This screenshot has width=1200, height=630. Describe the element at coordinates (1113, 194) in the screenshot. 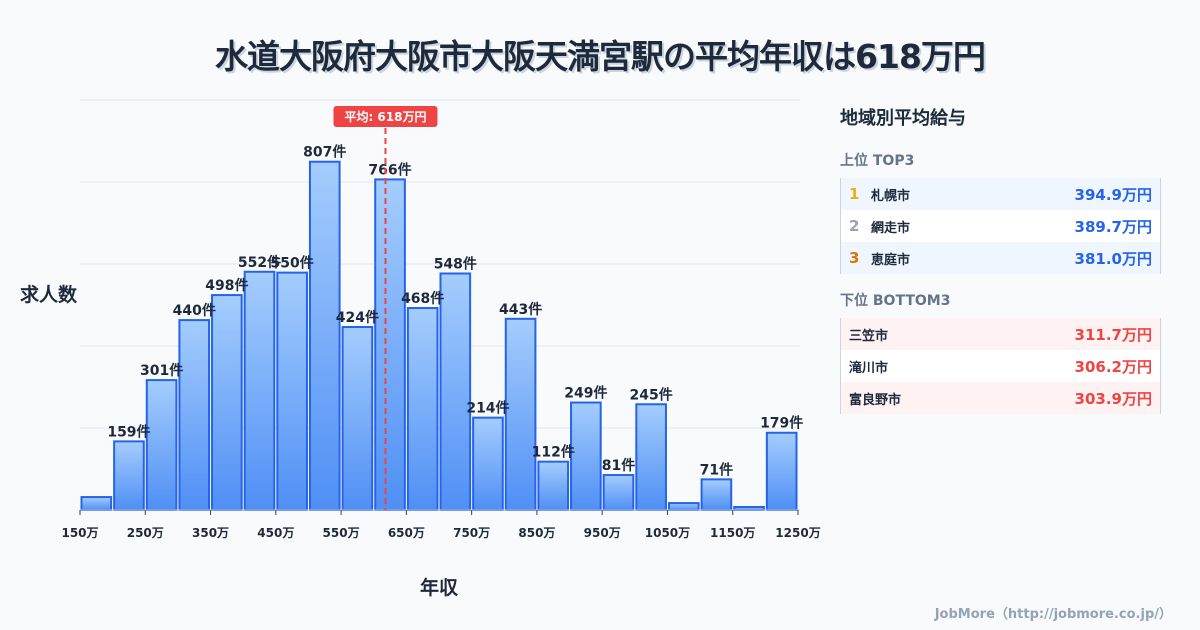

I see `salary-value: 394.9万円` at that location.